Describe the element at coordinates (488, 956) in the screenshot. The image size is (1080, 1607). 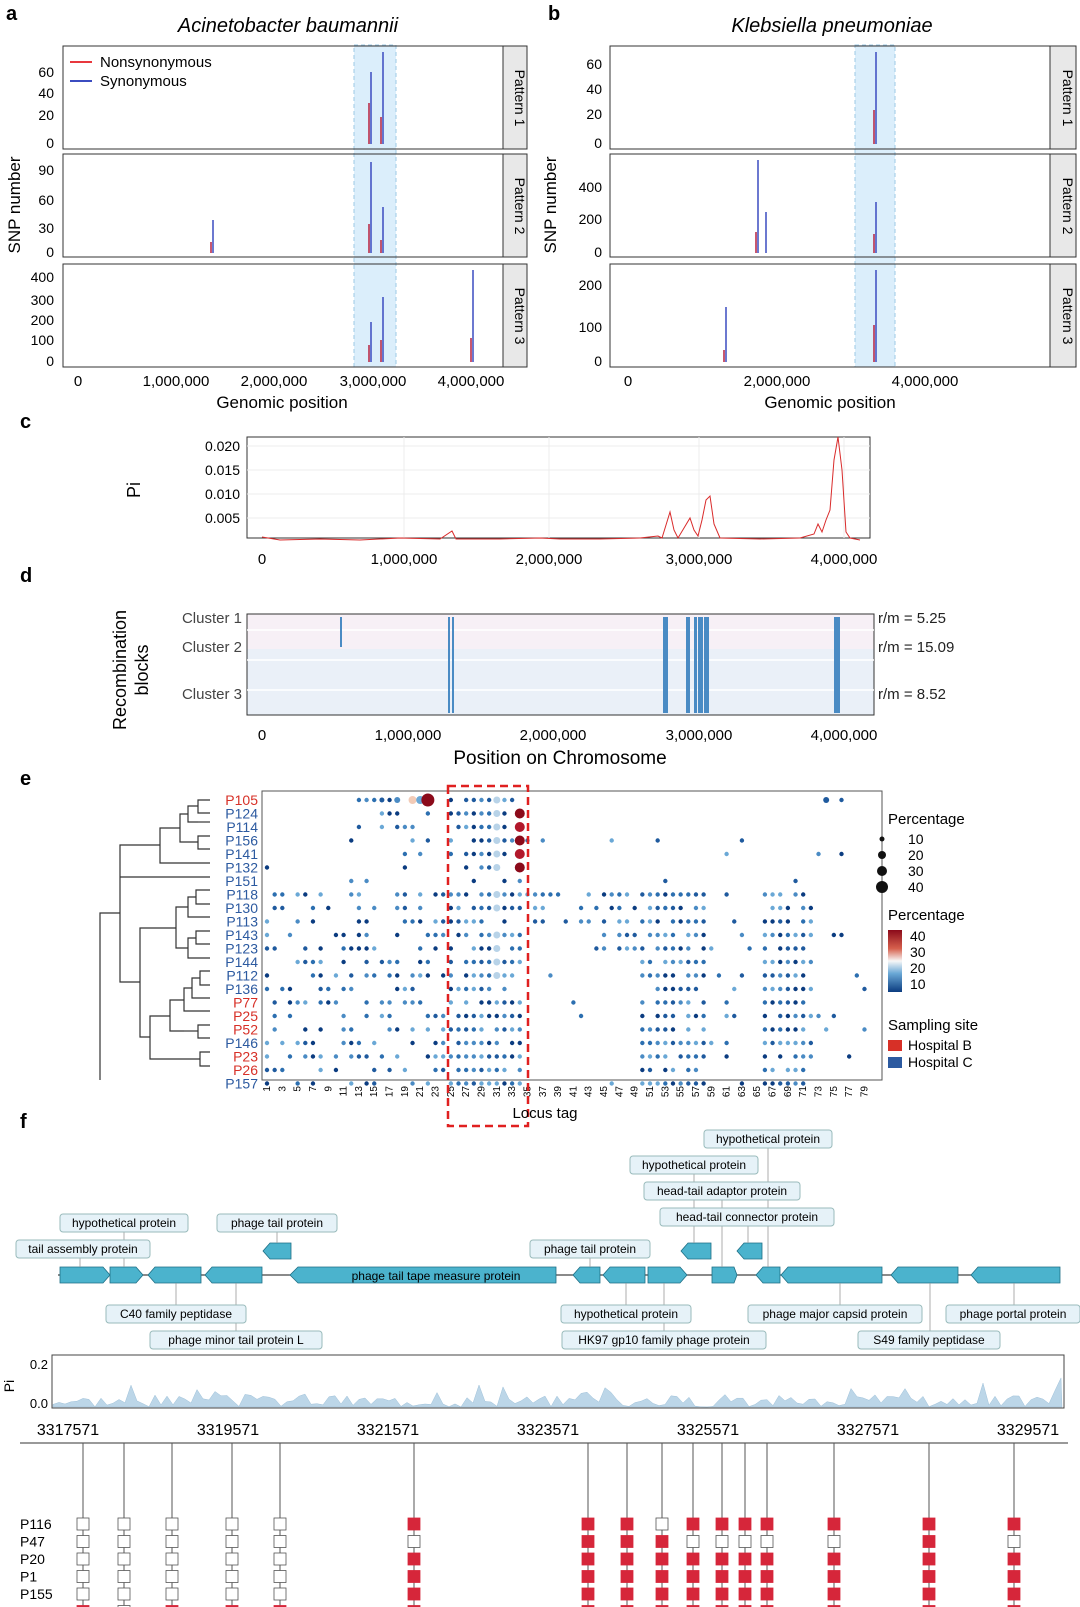
I see `e-highlight-box` at that location.